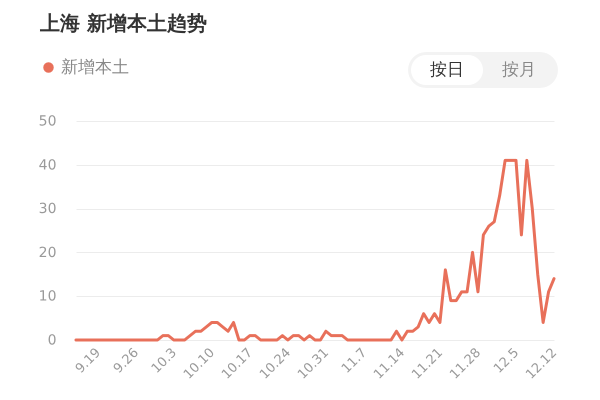 The width and height of the screenshot is (600, 400). I want to click on y-tick-label: 30, so click(47, 209).